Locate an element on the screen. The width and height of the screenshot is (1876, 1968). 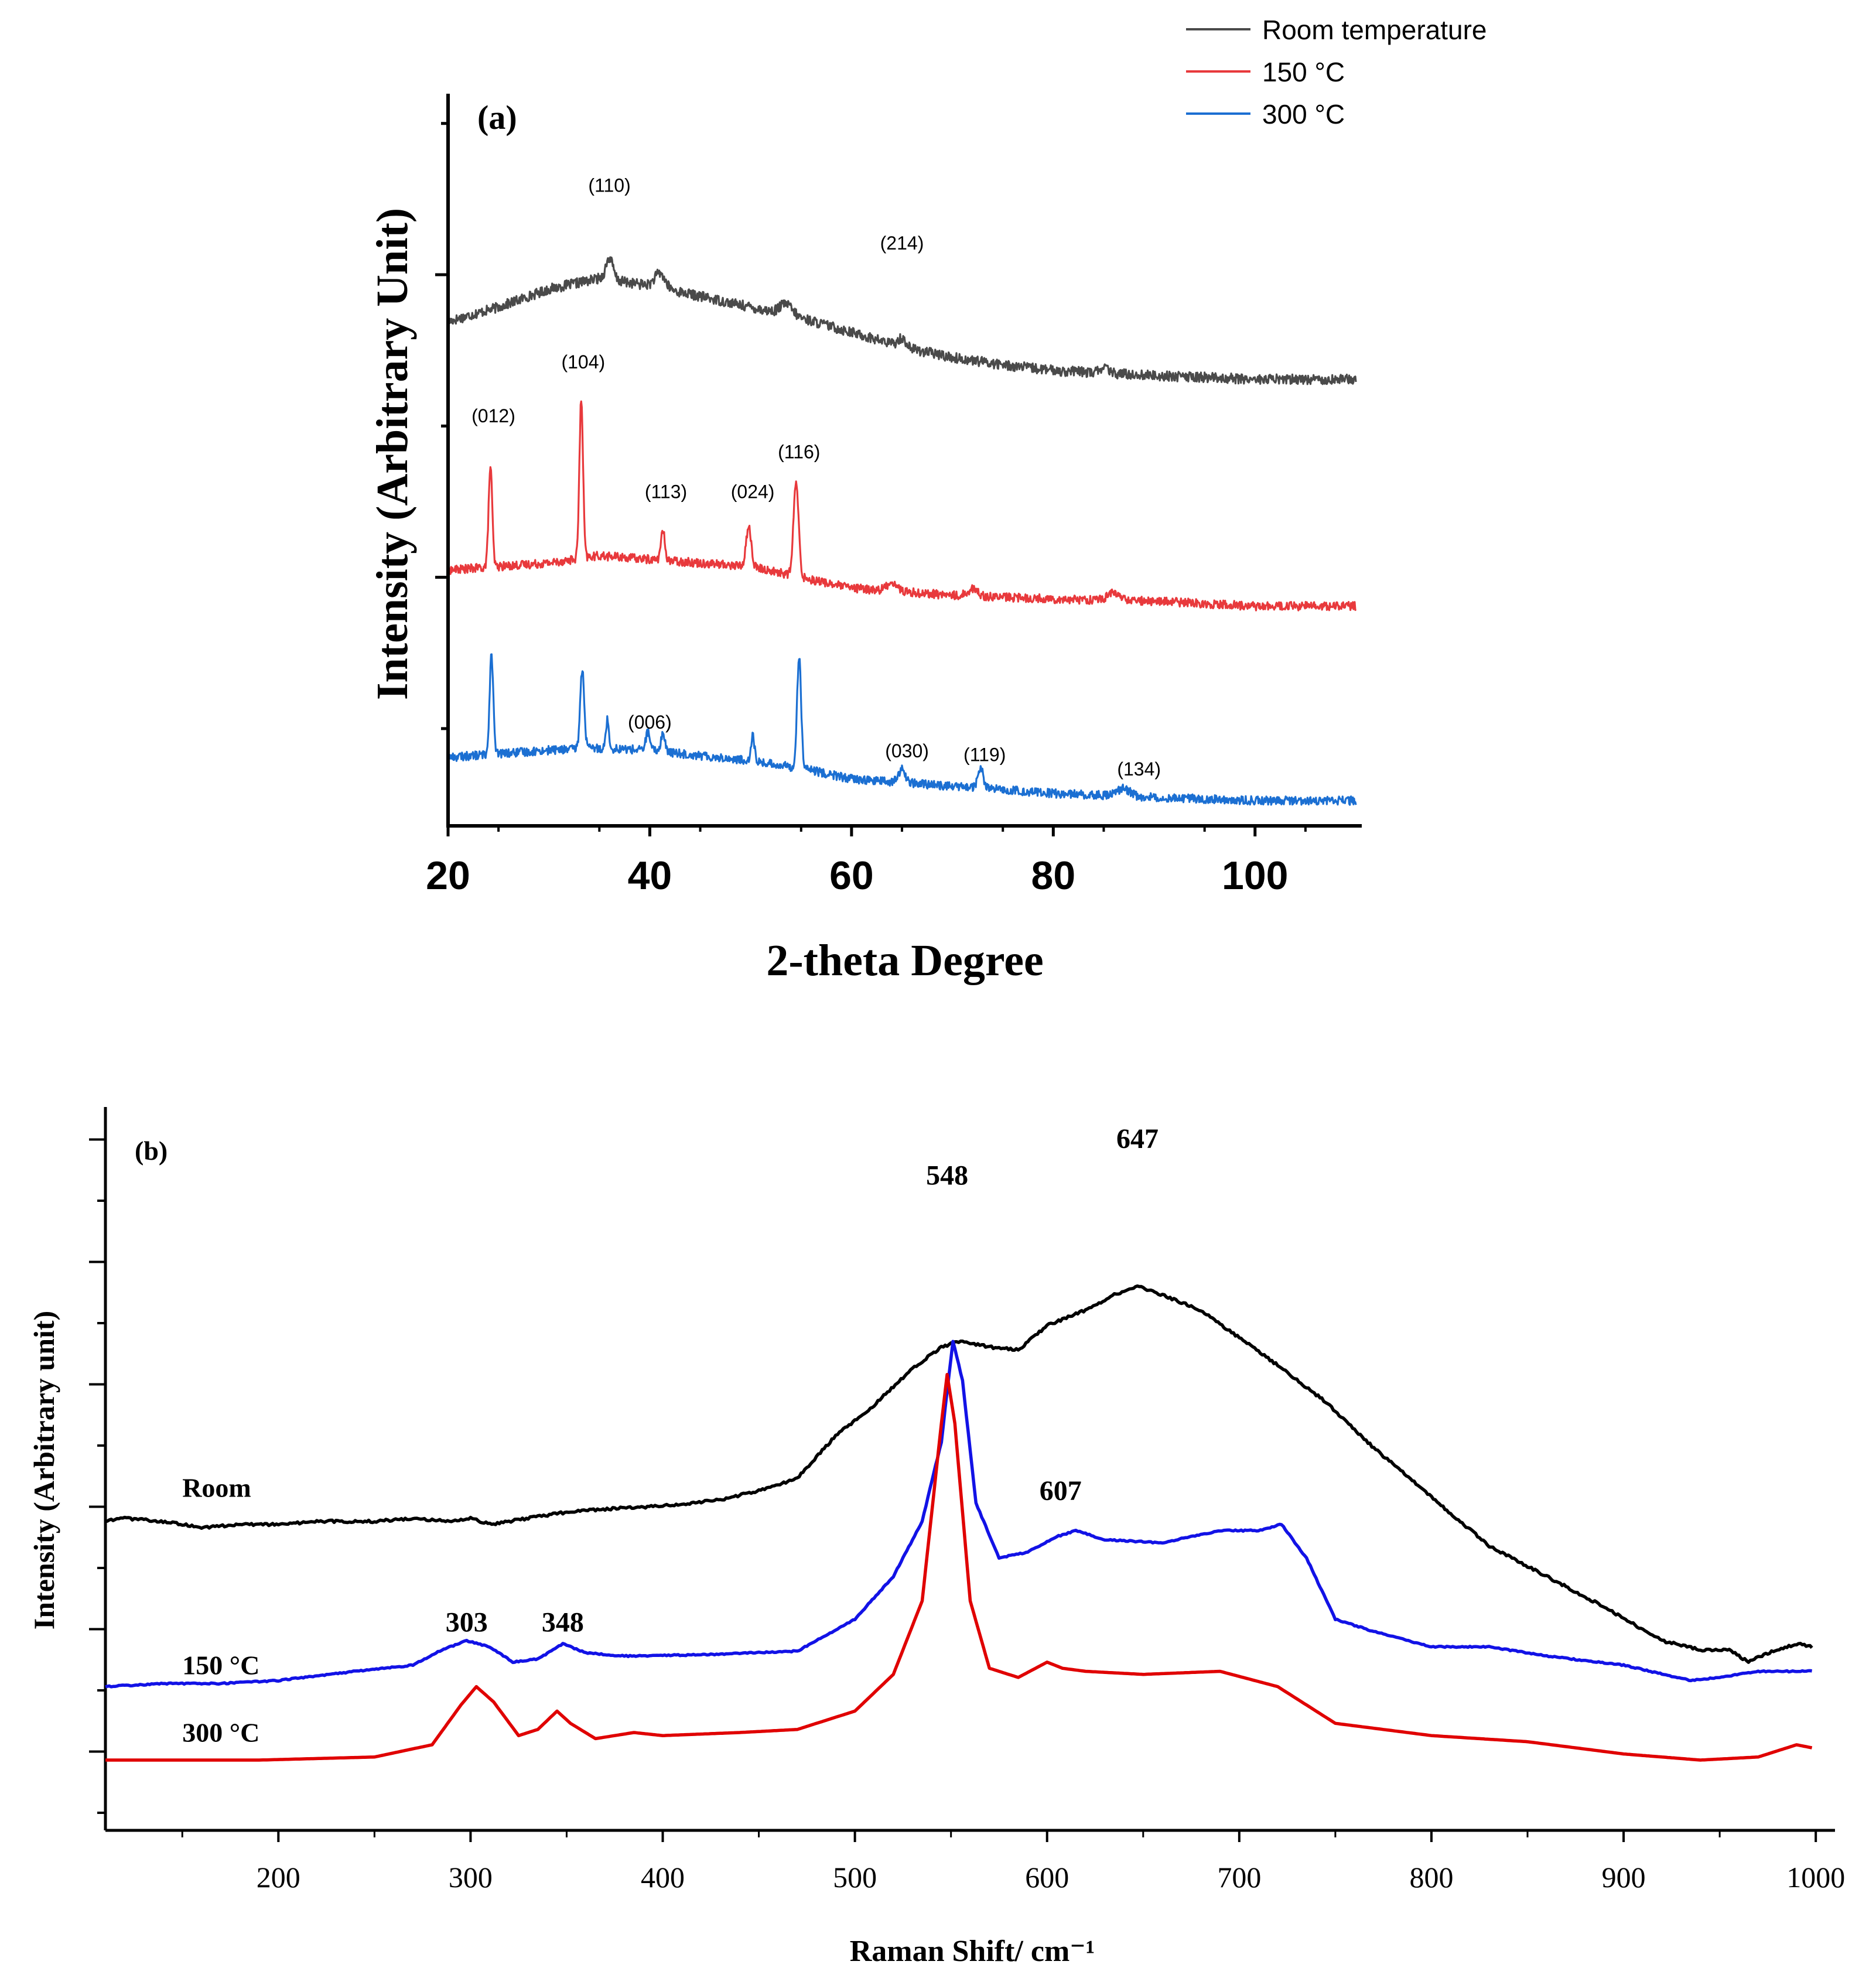
x-tick-label: 80 is located at coordinates (1053, 875).